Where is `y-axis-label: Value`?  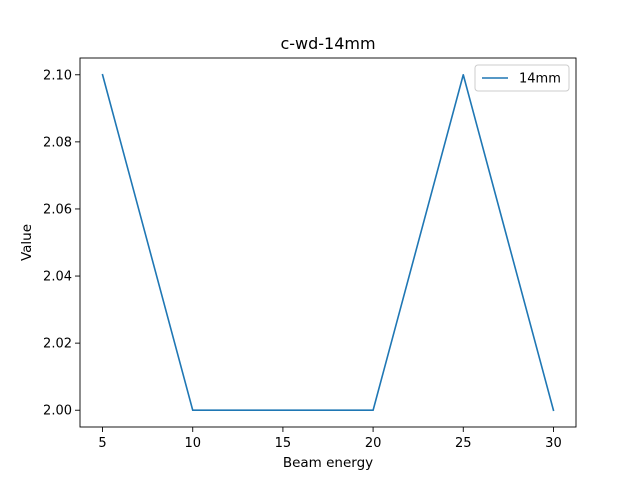
y-axis-label: Value is located at coordinates (27, 242).